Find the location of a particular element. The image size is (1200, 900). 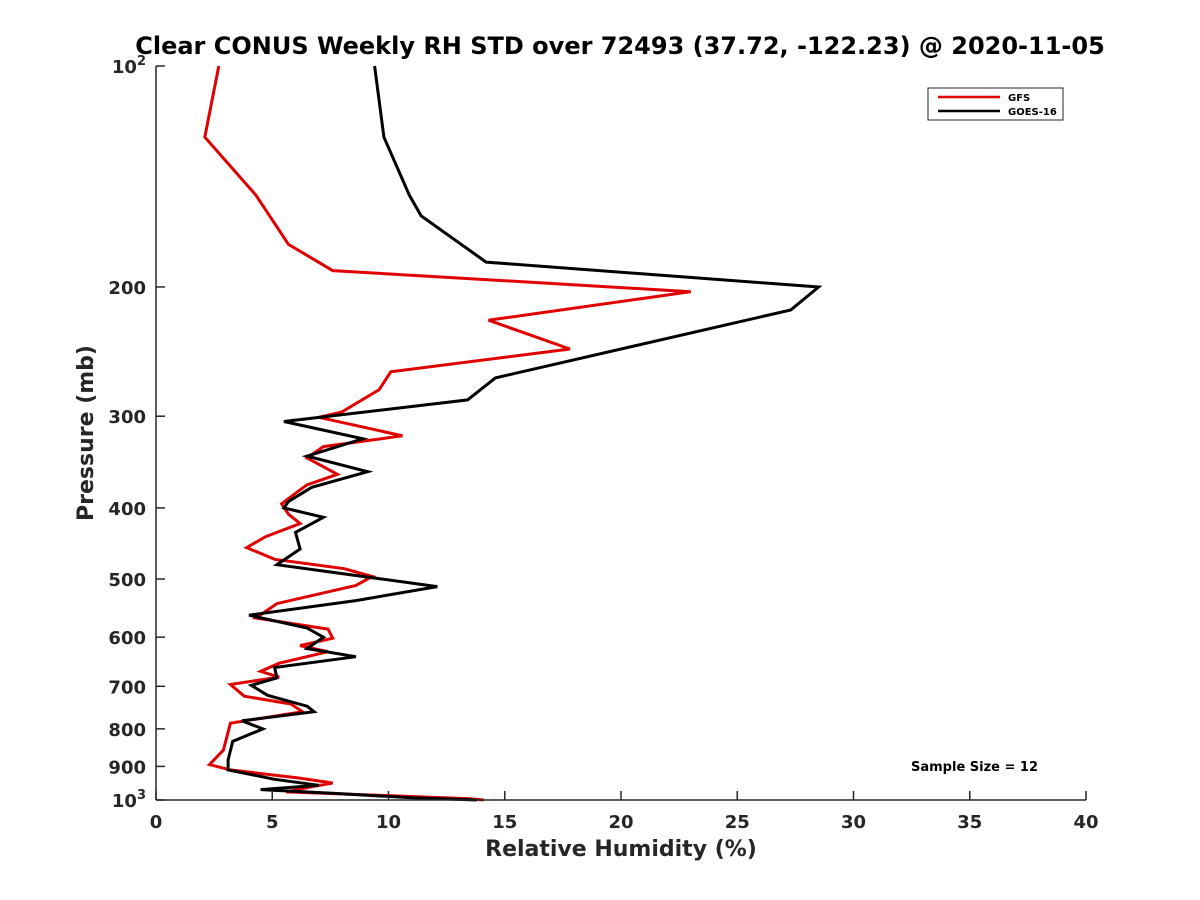

legend-box is located at coordinates (995, 104).